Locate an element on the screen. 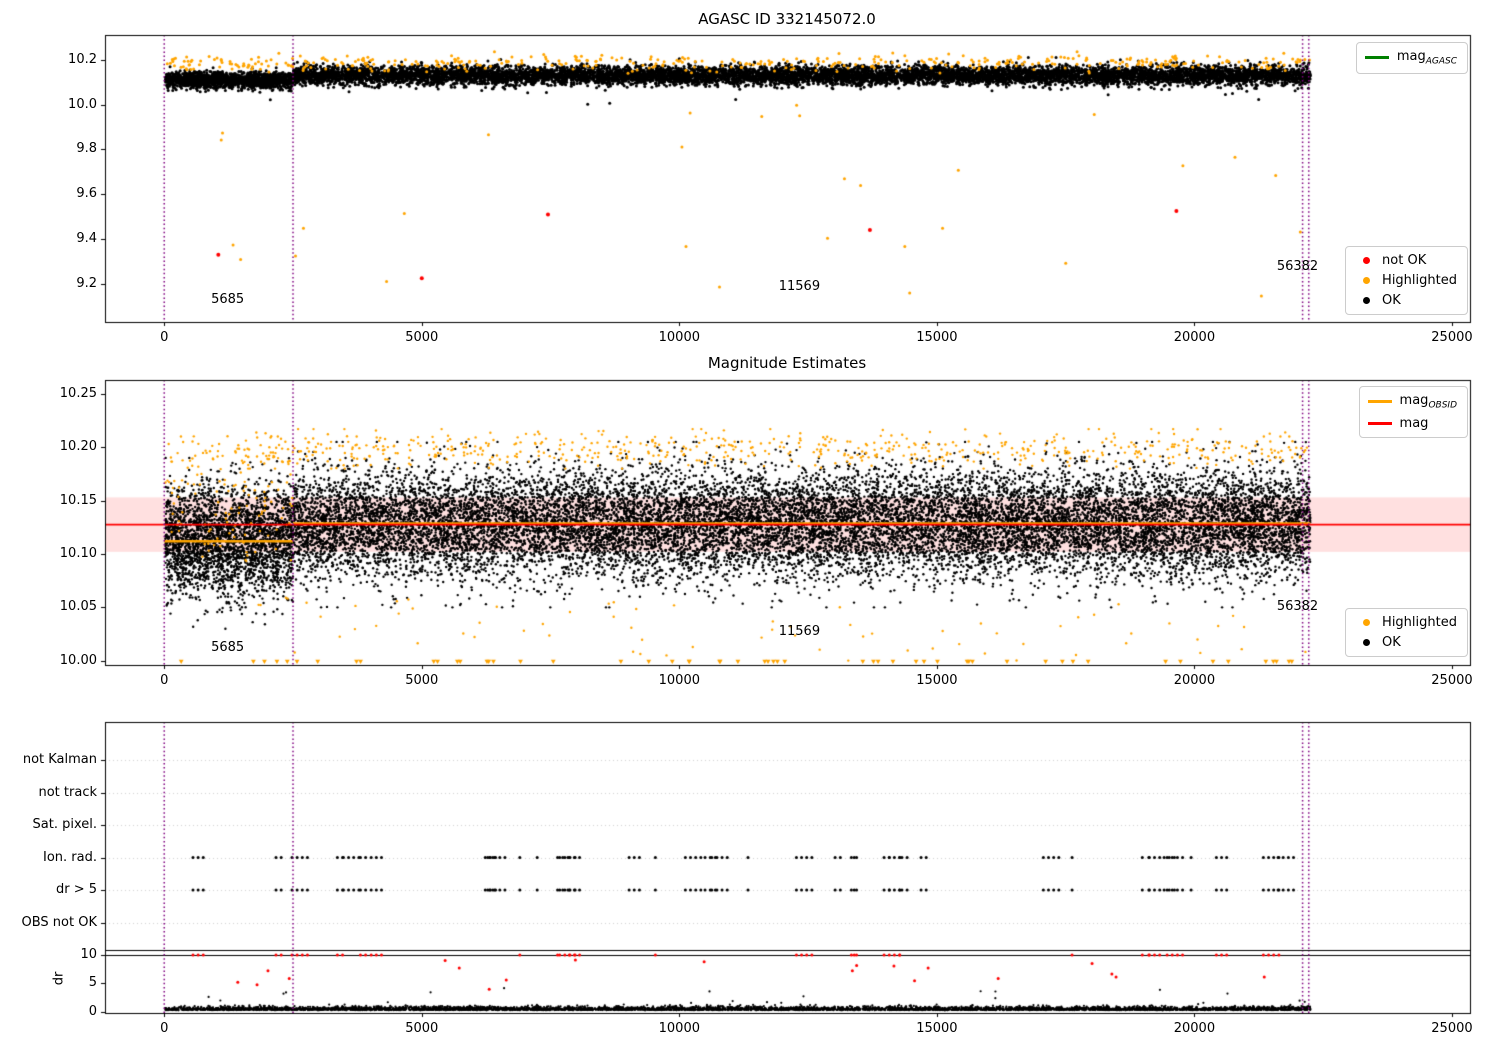 This screenshot has height=1050, width=1500. legend-label: not OK is located at coordinates (1404, 260).